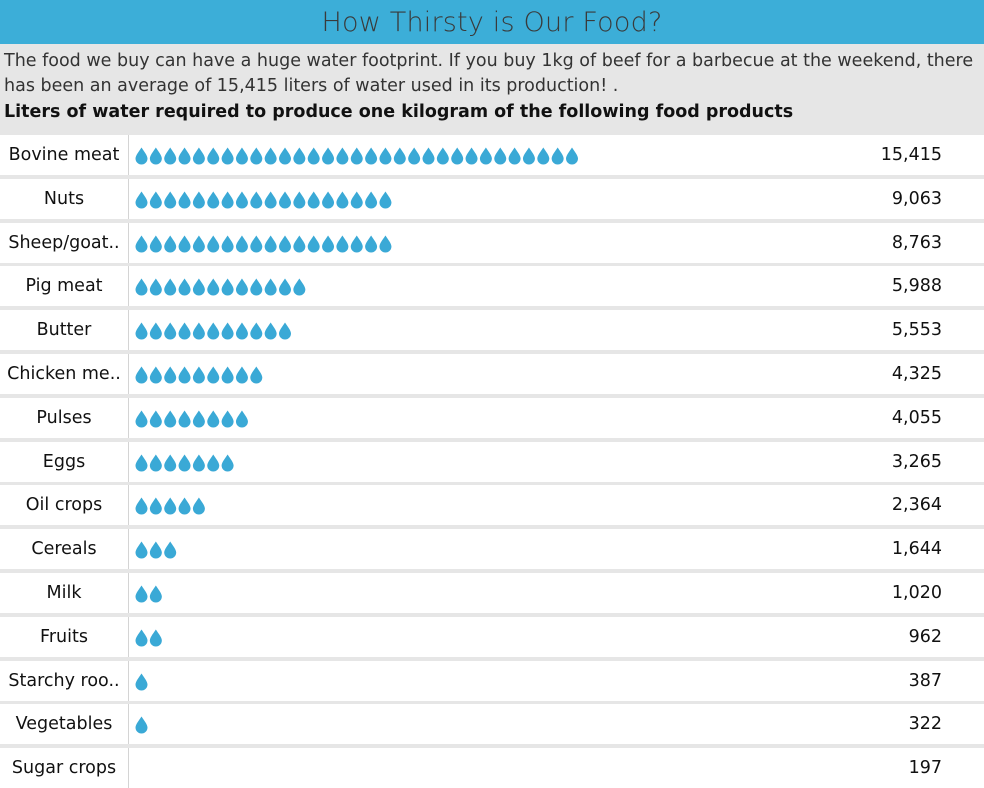  Describe the element at coordinates (916, 461) in the screenshot. I see `value-label: 3,265` at that location.